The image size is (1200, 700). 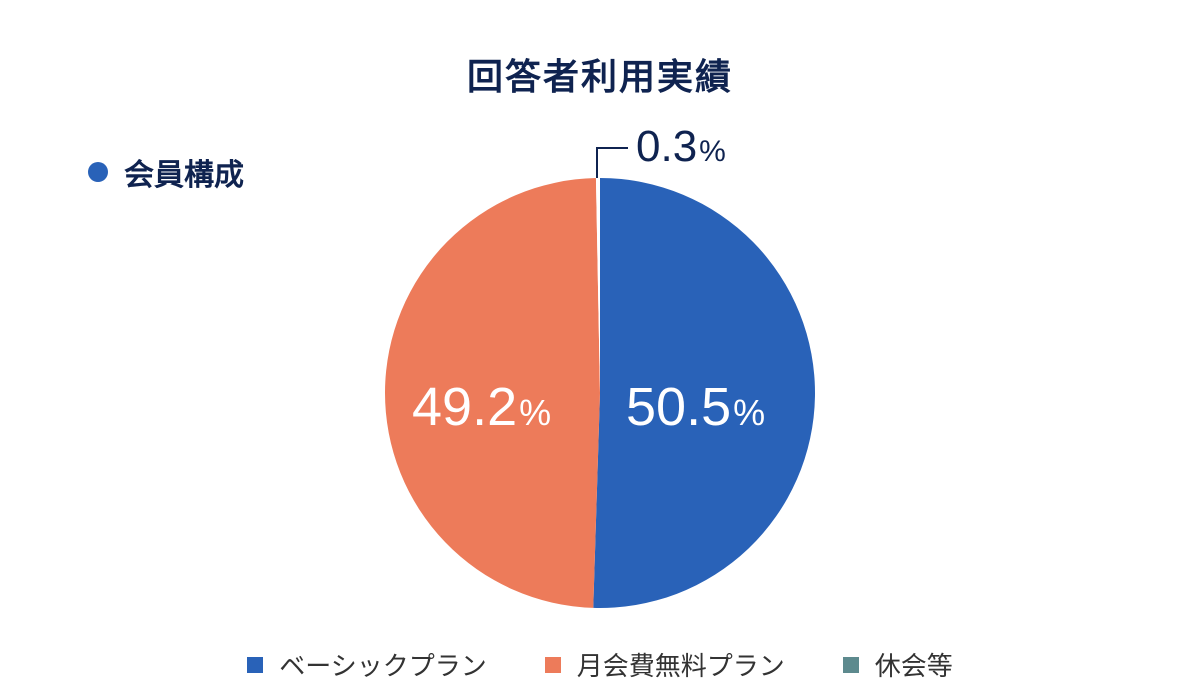 I want to click on legend: ベーシックプラン 月会費無料プラン 休会等, so click(x=600, y=664).